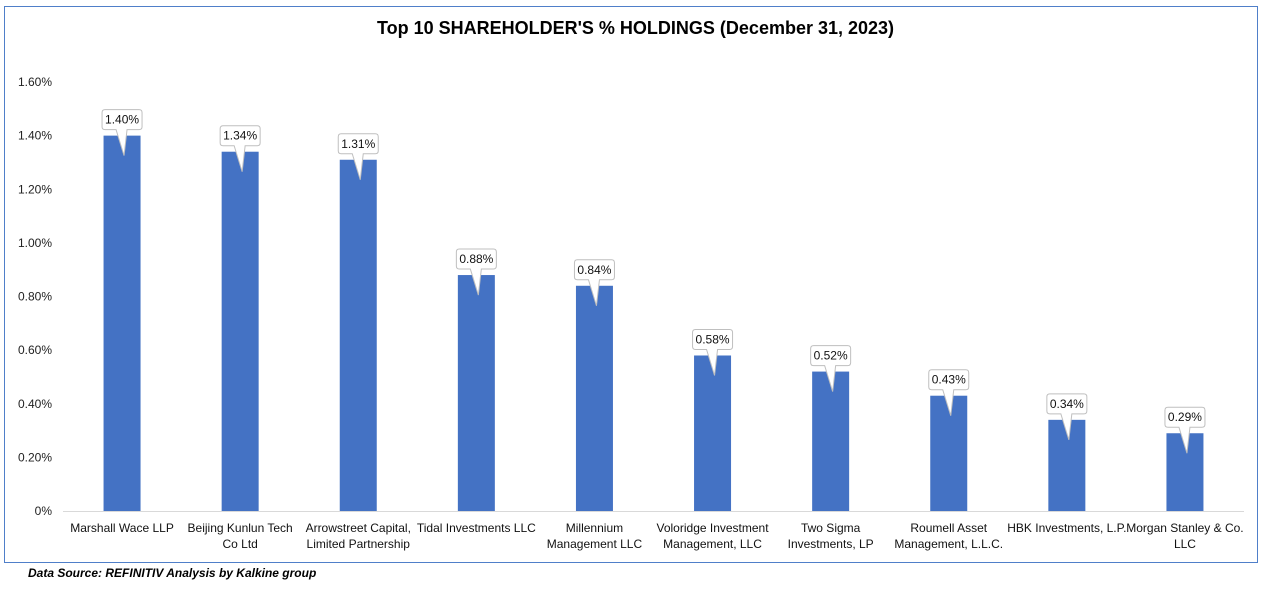 This screenshot has width=1271, height=590. I want to click on y-tick-label: 1.60%, so click(35, 82).